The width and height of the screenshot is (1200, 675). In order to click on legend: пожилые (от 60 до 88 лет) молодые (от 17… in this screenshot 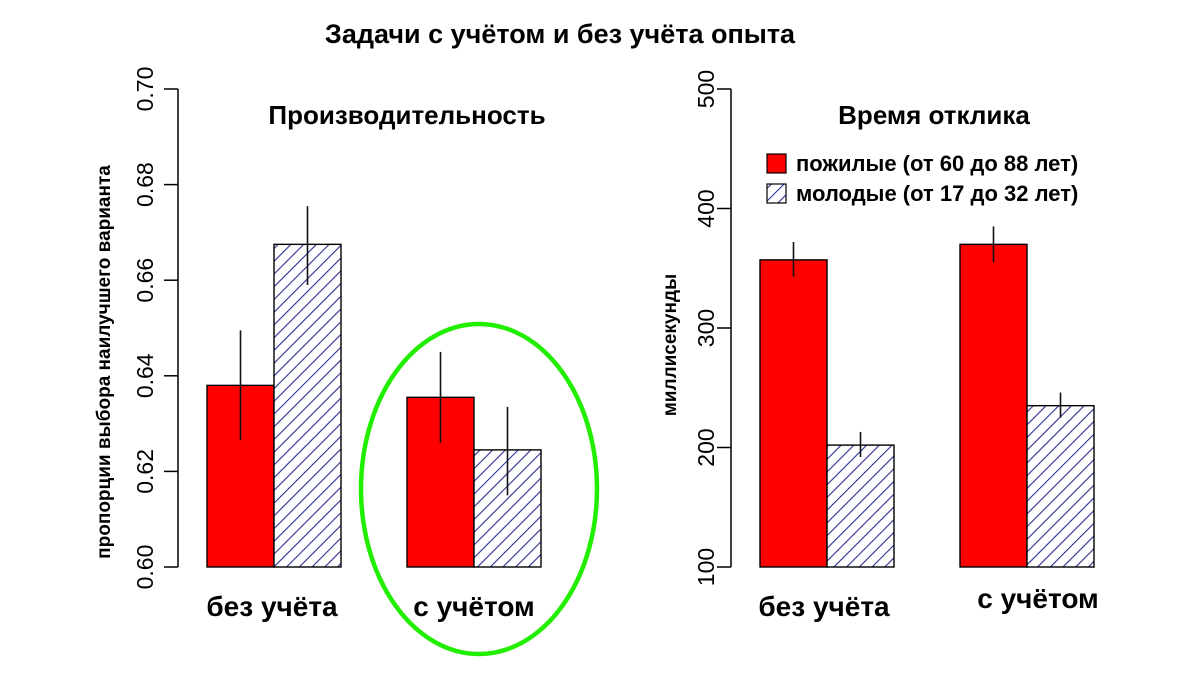, I will do `click(922, 178)`.